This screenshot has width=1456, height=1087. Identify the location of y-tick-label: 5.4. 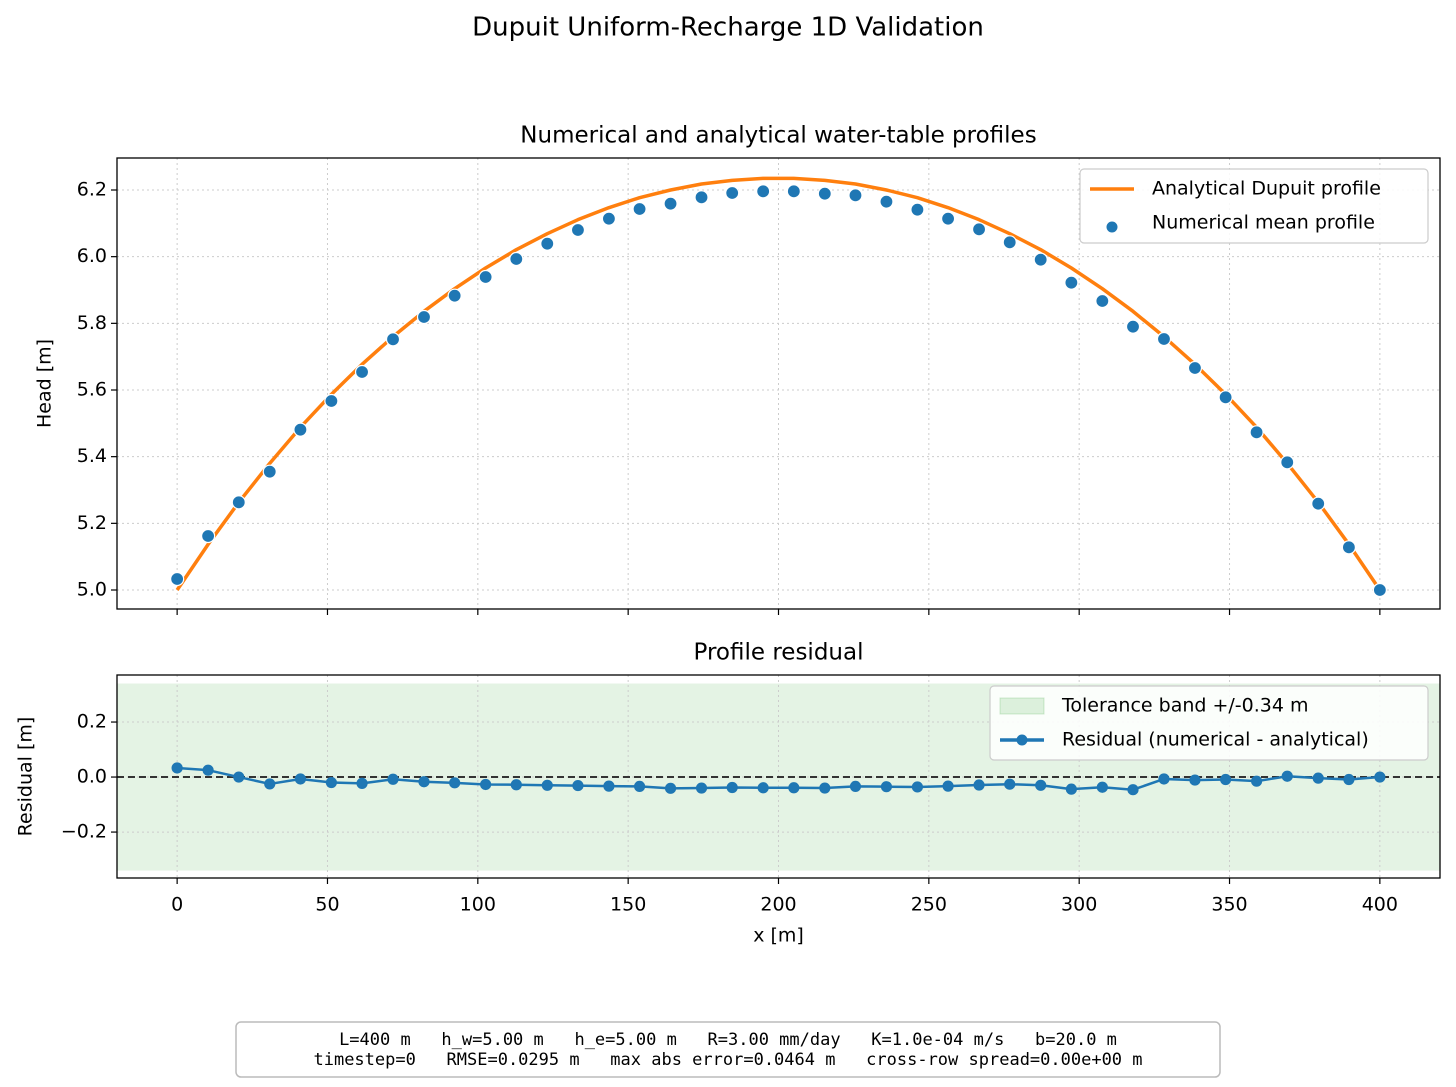
(92, 456).